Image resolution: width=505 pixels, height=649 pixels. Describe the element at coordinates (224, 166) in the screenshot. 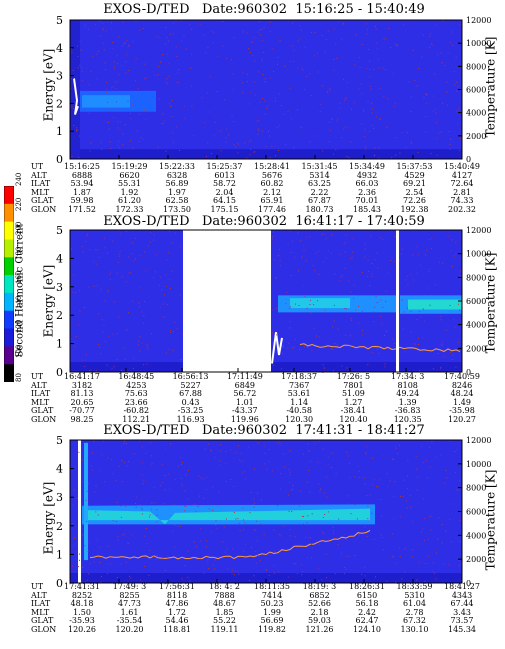

I see `ephemeris-value: 15:25:37` at that location.